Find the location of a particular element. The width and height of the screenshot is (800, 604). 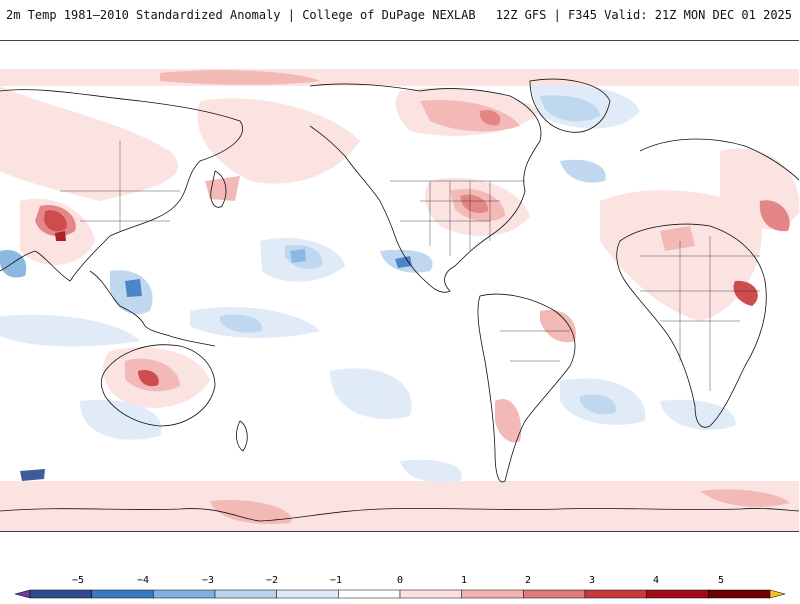

legend-min-cap is located at coordinates (22, 594).